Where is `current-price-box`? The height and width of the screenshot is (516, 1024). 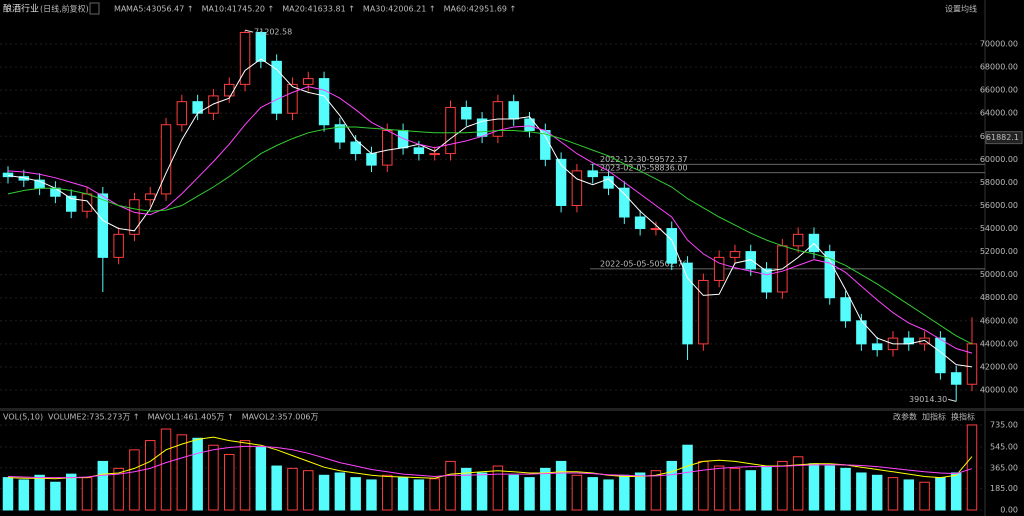 current-price-box is located at coordinates (1004, 138).